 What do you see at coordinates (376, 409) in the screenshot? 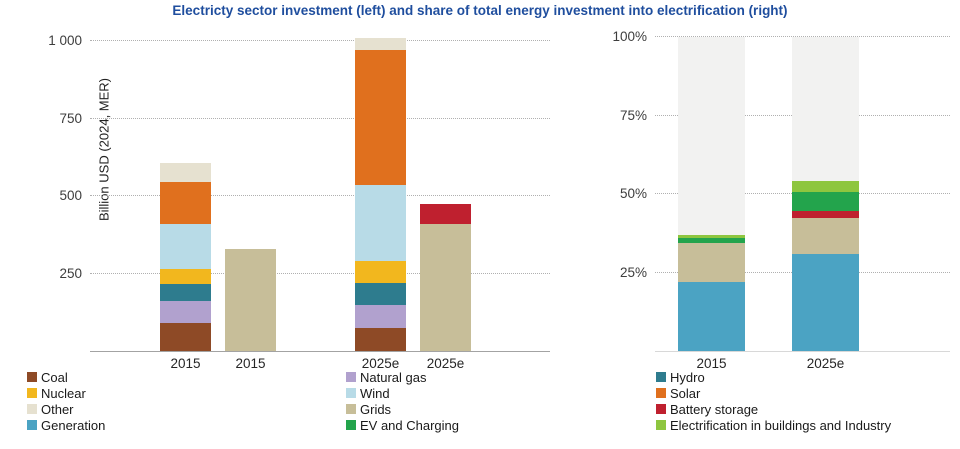
I see `legend-label: Grids` at bounding box center [376, 409].